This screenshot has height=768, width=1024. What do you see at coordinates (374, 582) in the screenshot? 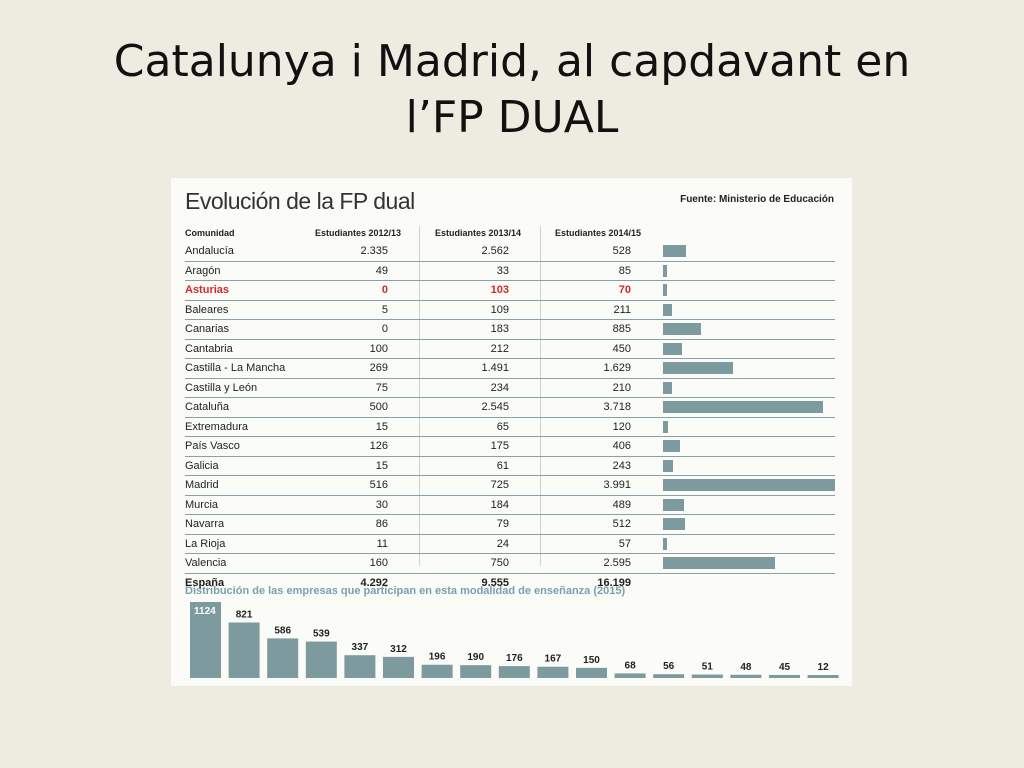
I see `value-2012: 4.292` at bounding box center [374, 582].